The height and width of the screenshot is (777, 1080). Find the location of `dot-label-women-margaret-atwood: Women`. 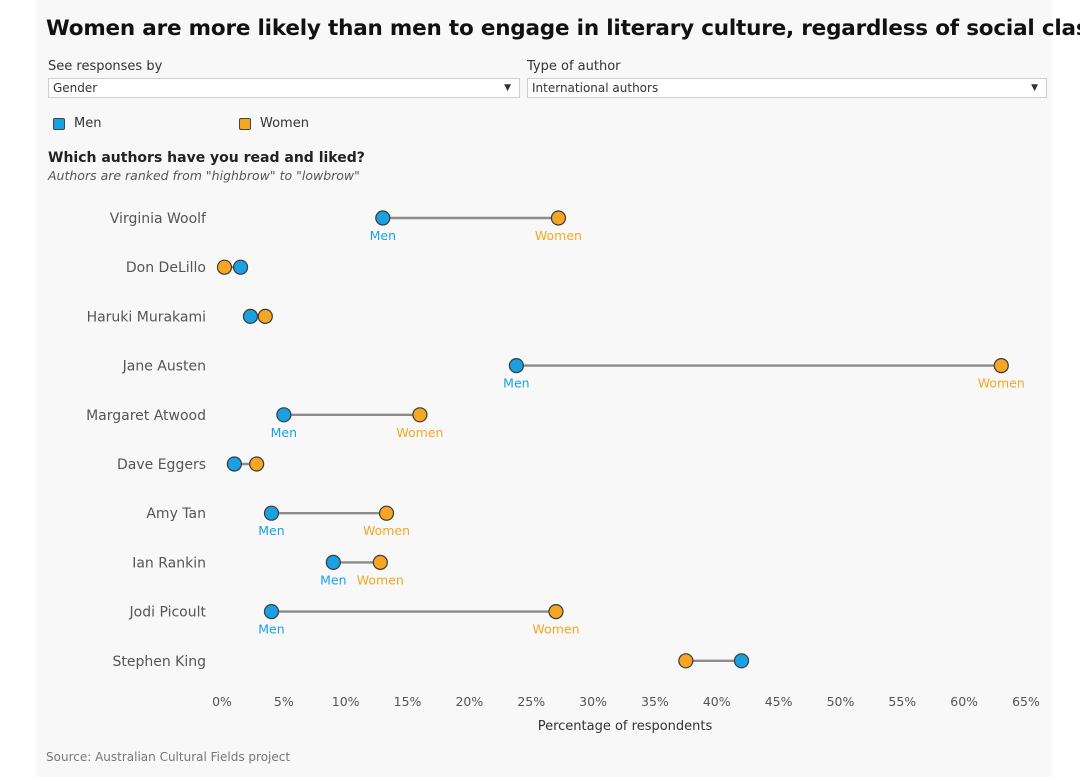

dot-label-women-margaret-atwood: Women is located at coordinates (419, 432).